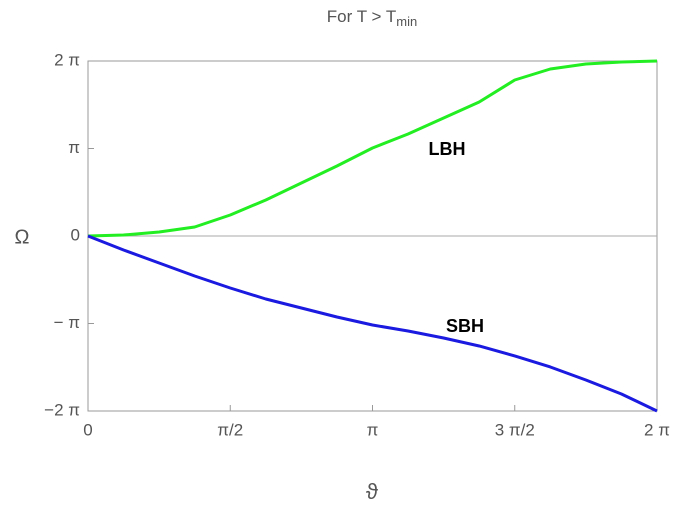 The image size is (692, 513). What do you see at coordinates (406, 21) in the screenshot?
I see `title-subscript: min` at bounding box center [406, 21].